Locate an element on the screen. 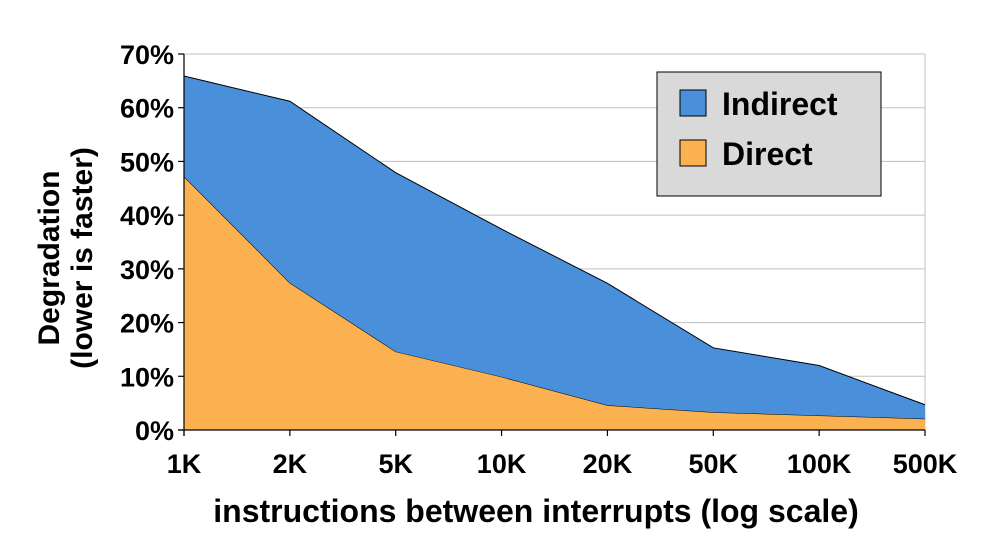 The height and width of the screenshot is (553, 995). x-tick-label-100k: 100K is located at coordinates (819, 464).